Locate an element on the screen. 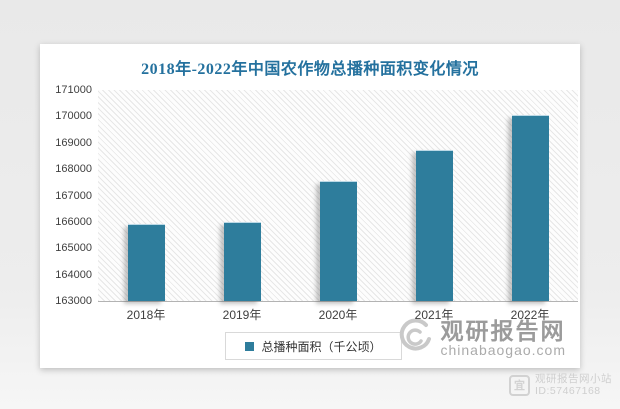 This screenshot has height=409, width=620. watermark-text: 观研报告网 chinabaogao.com is located at coordinates (503, 338).